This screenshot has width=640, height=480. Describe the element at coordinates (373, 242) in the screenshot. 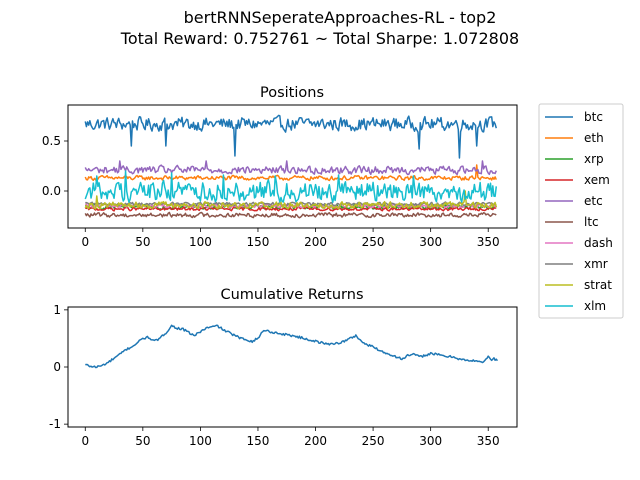

I see `positions-x-tick-label: 250` at that location.